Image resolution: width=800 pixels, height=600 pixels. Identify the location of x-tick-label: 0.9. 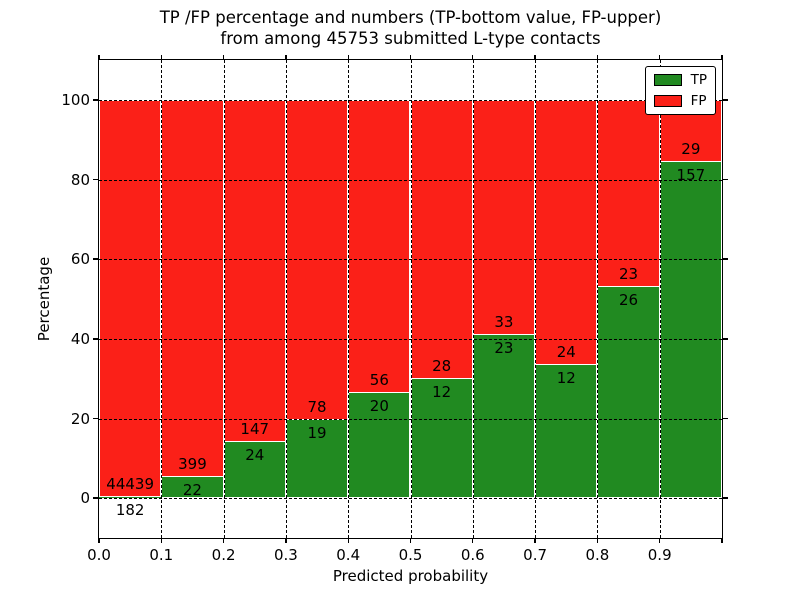
(659, 555).